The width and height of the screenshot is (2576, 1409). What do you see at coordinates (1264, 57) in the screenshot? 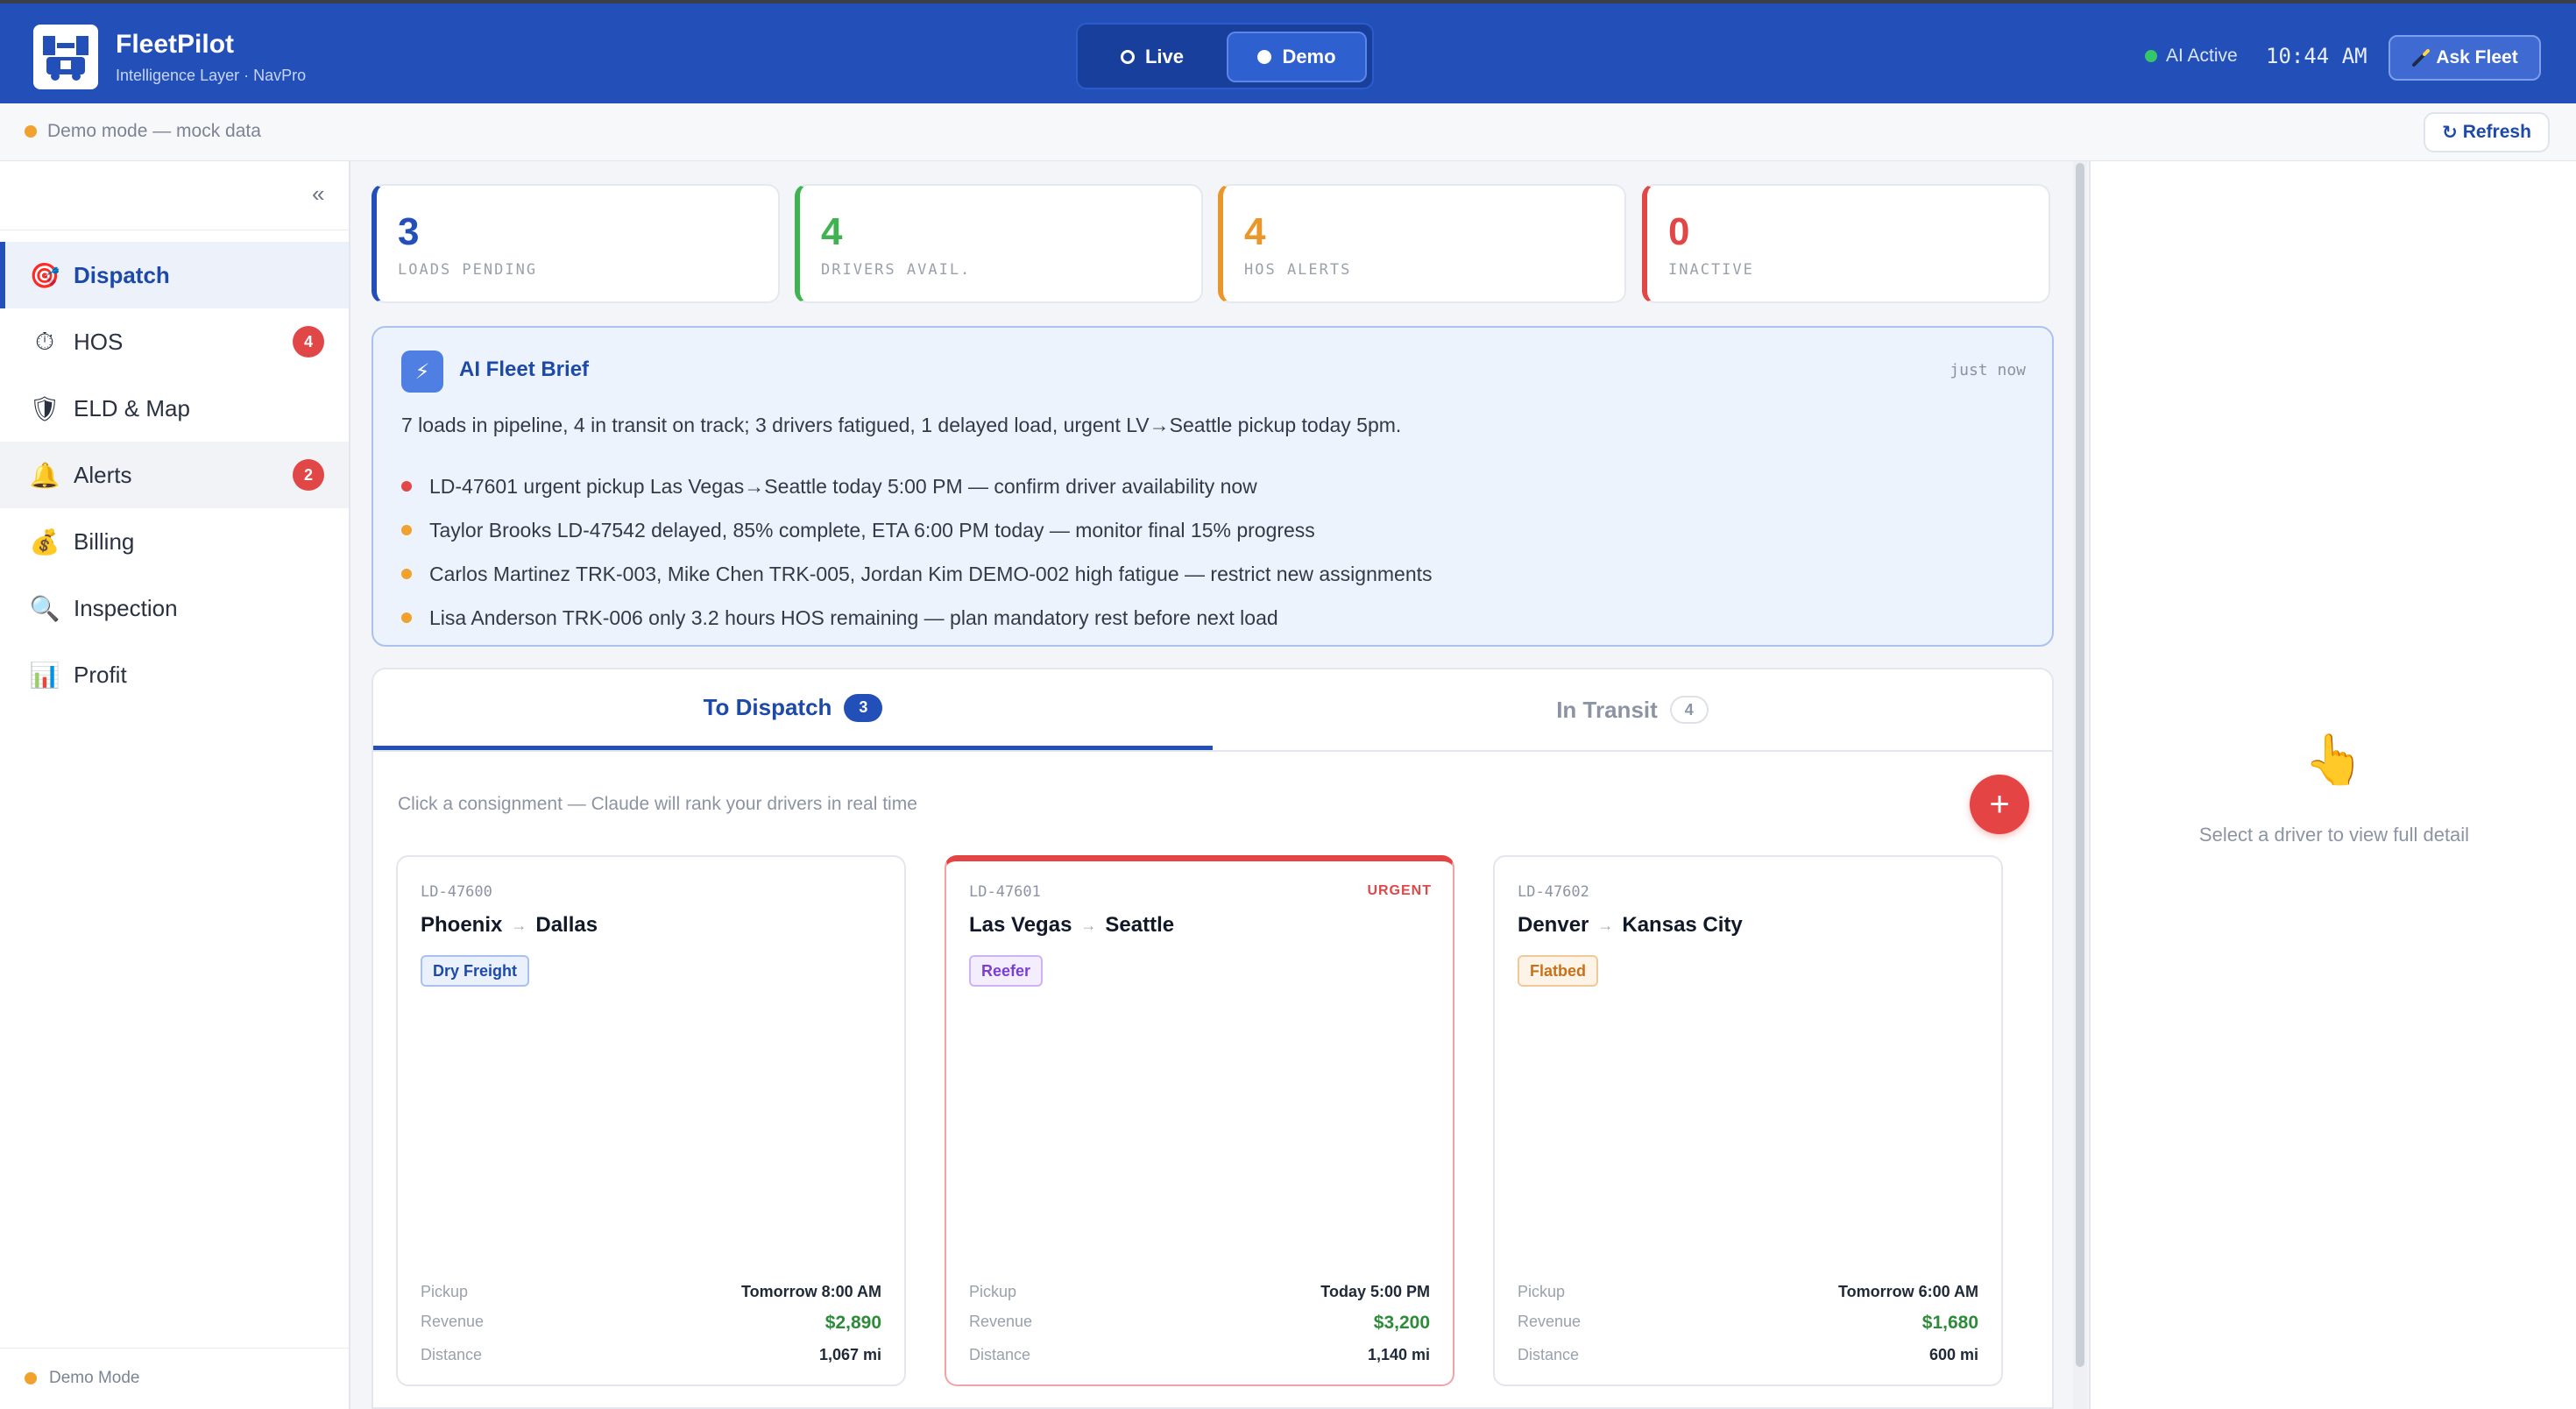
I see `radio-filled-icon` at bounding box center [1264, 57].